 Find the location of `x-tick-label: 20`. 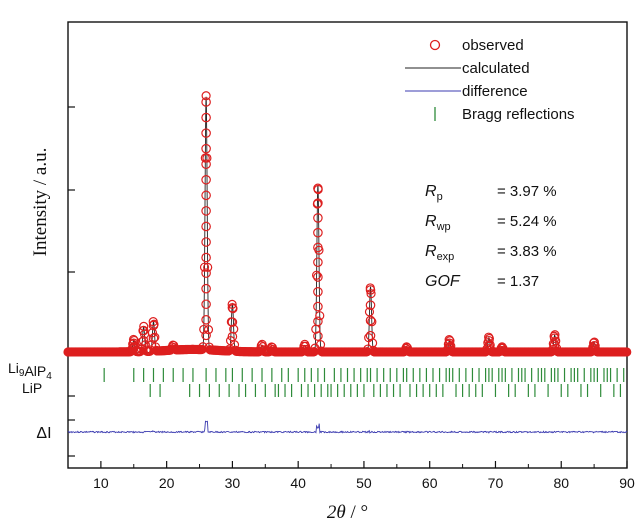

x-tick-label: 20 is located at coordinates (167, 483).